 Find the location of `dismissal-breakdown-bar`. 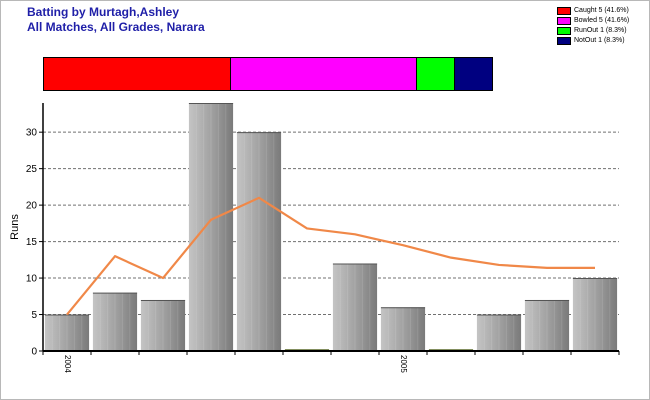

dismissal-breakdown-bar is located at coordinates (268, 74).